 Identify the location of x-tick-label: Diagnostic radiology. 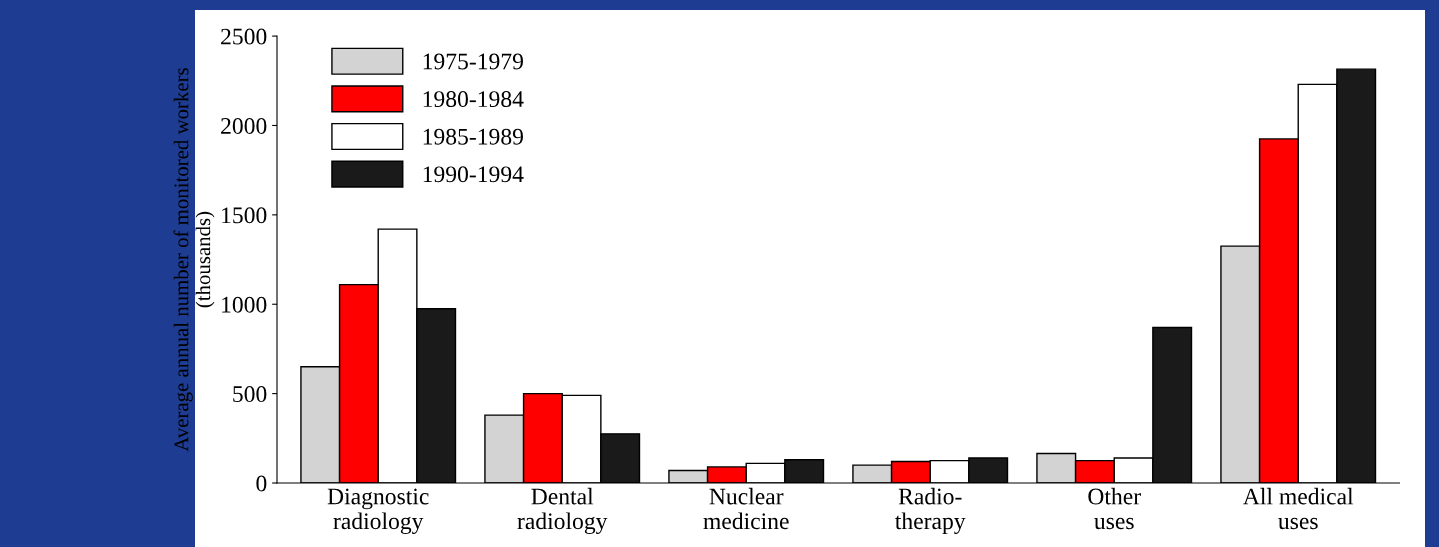
(378, 511).